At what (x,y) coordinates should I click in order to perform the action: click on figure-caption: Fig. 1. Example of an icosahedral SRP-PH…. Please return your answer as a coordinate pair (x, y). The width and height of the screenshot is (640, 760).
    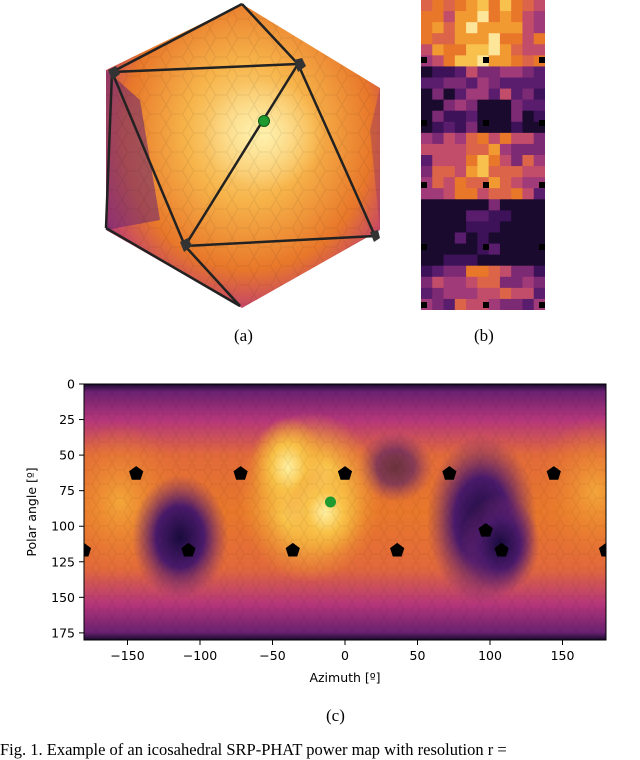
    Looking at the image, I should click on (253, 749).